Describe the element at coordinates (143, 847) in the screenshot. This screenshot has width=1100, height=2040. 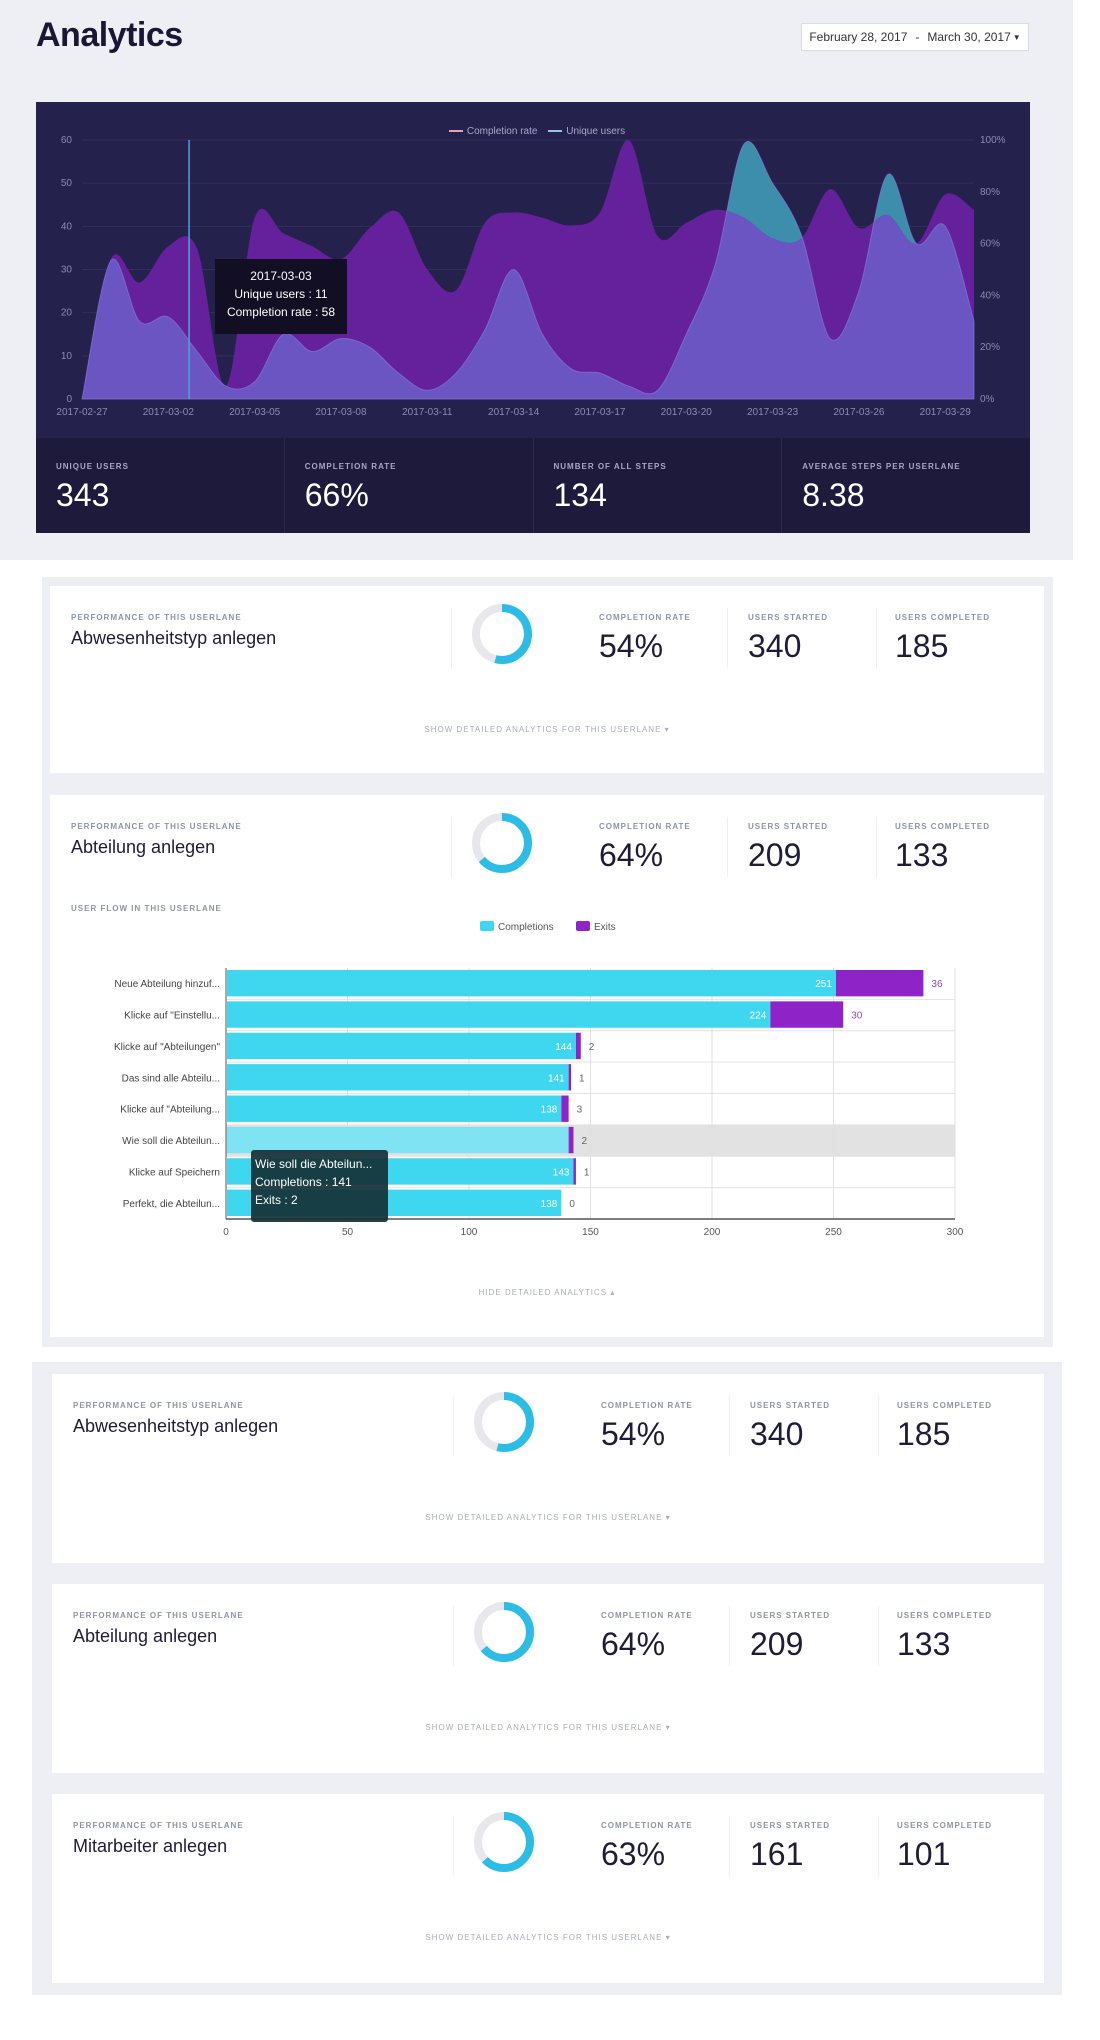
I see `userlane-title: Abteilung anlegen` at that location.